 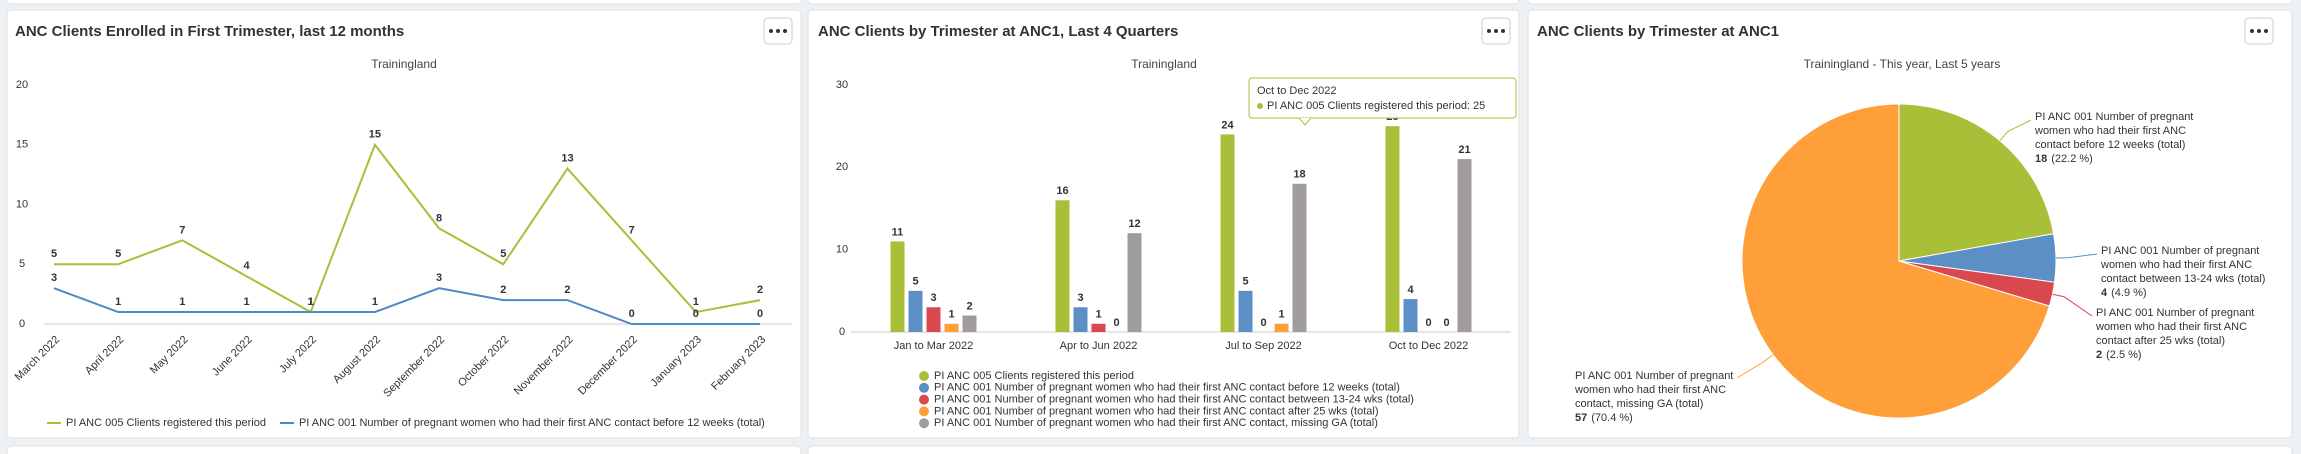 What do you see at coordinates (898, 232) in the screenshot?
I see `data-label: 11` at bounding box center [898, 232].